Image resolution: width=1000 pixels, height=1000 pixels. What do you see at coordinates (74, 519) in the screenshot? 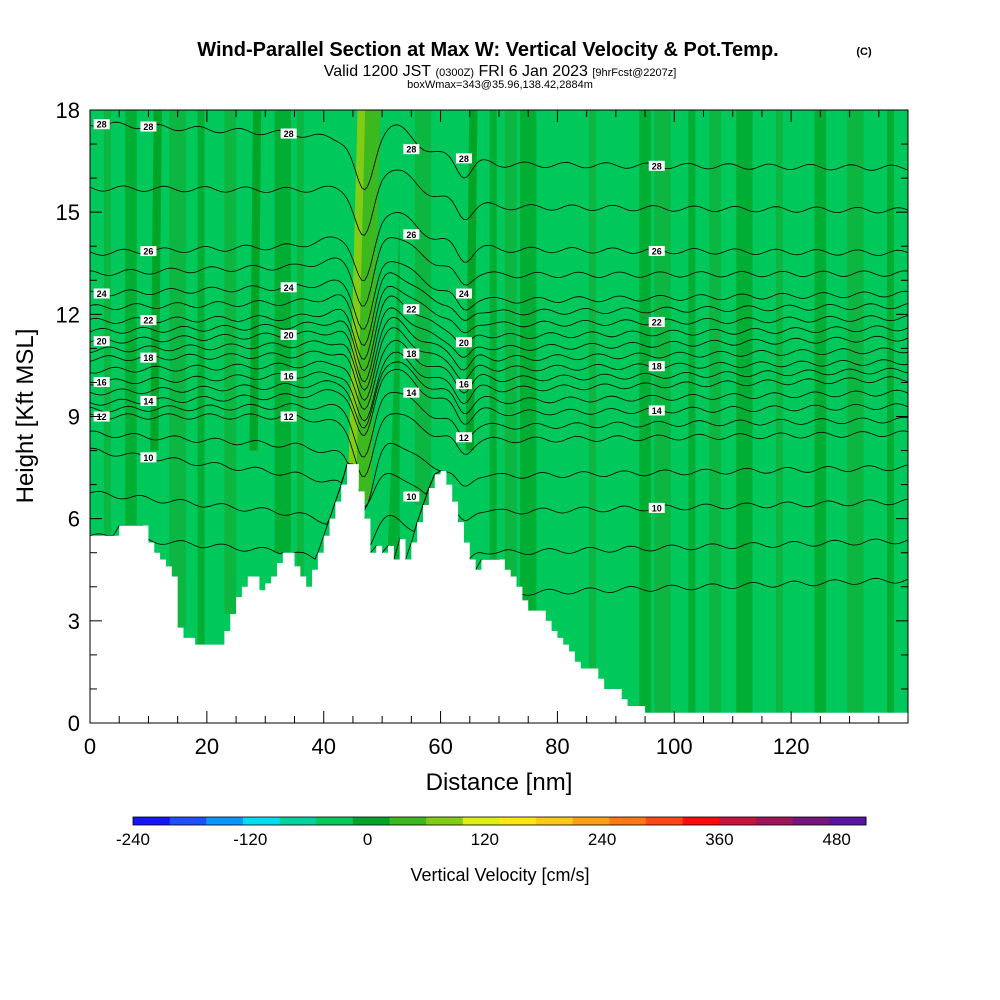
I see `y-tick-label: 6` at bounding box center [74, 519].